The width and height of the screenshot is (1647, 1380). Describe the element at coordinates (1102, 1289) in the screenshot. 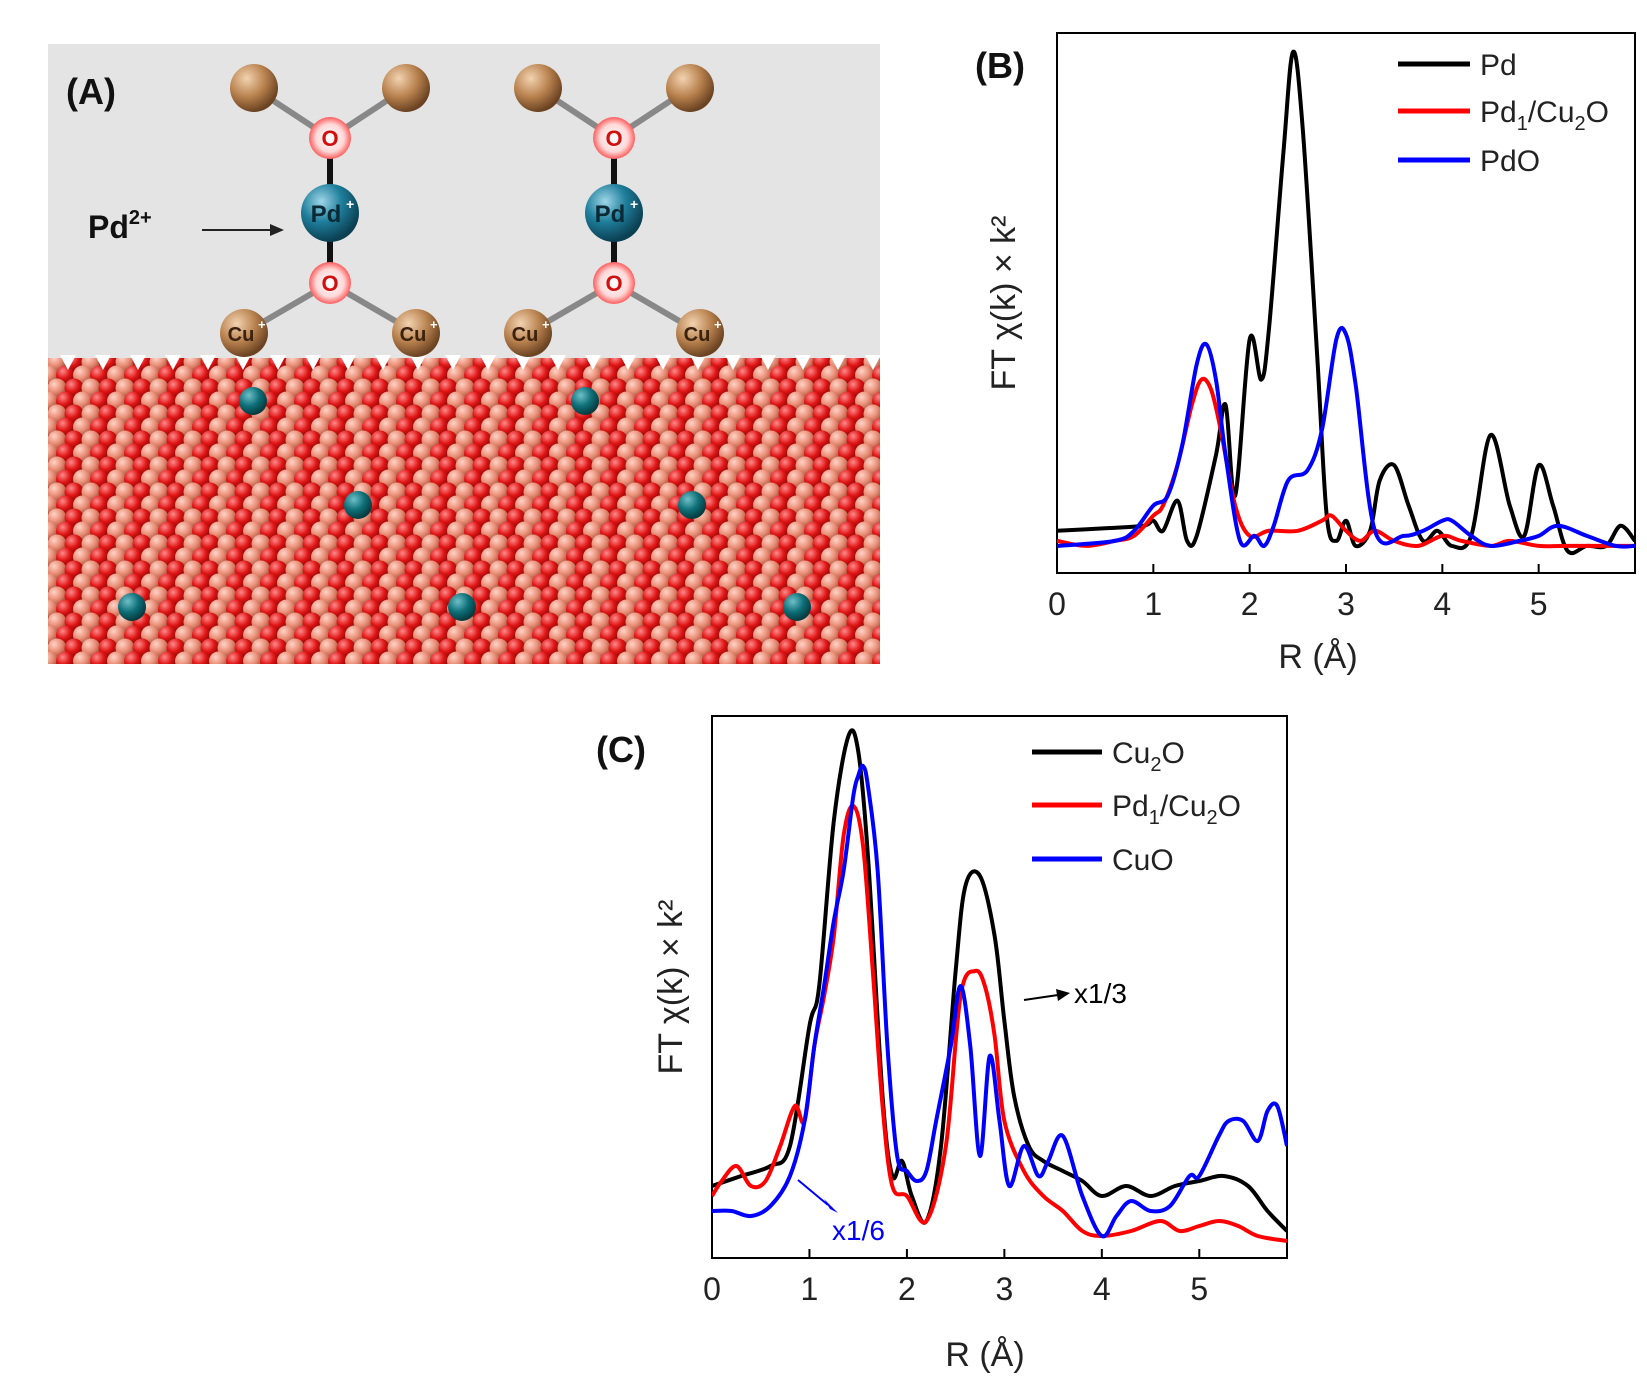

I see `panel-c-x-tick-label: 4` at that location.